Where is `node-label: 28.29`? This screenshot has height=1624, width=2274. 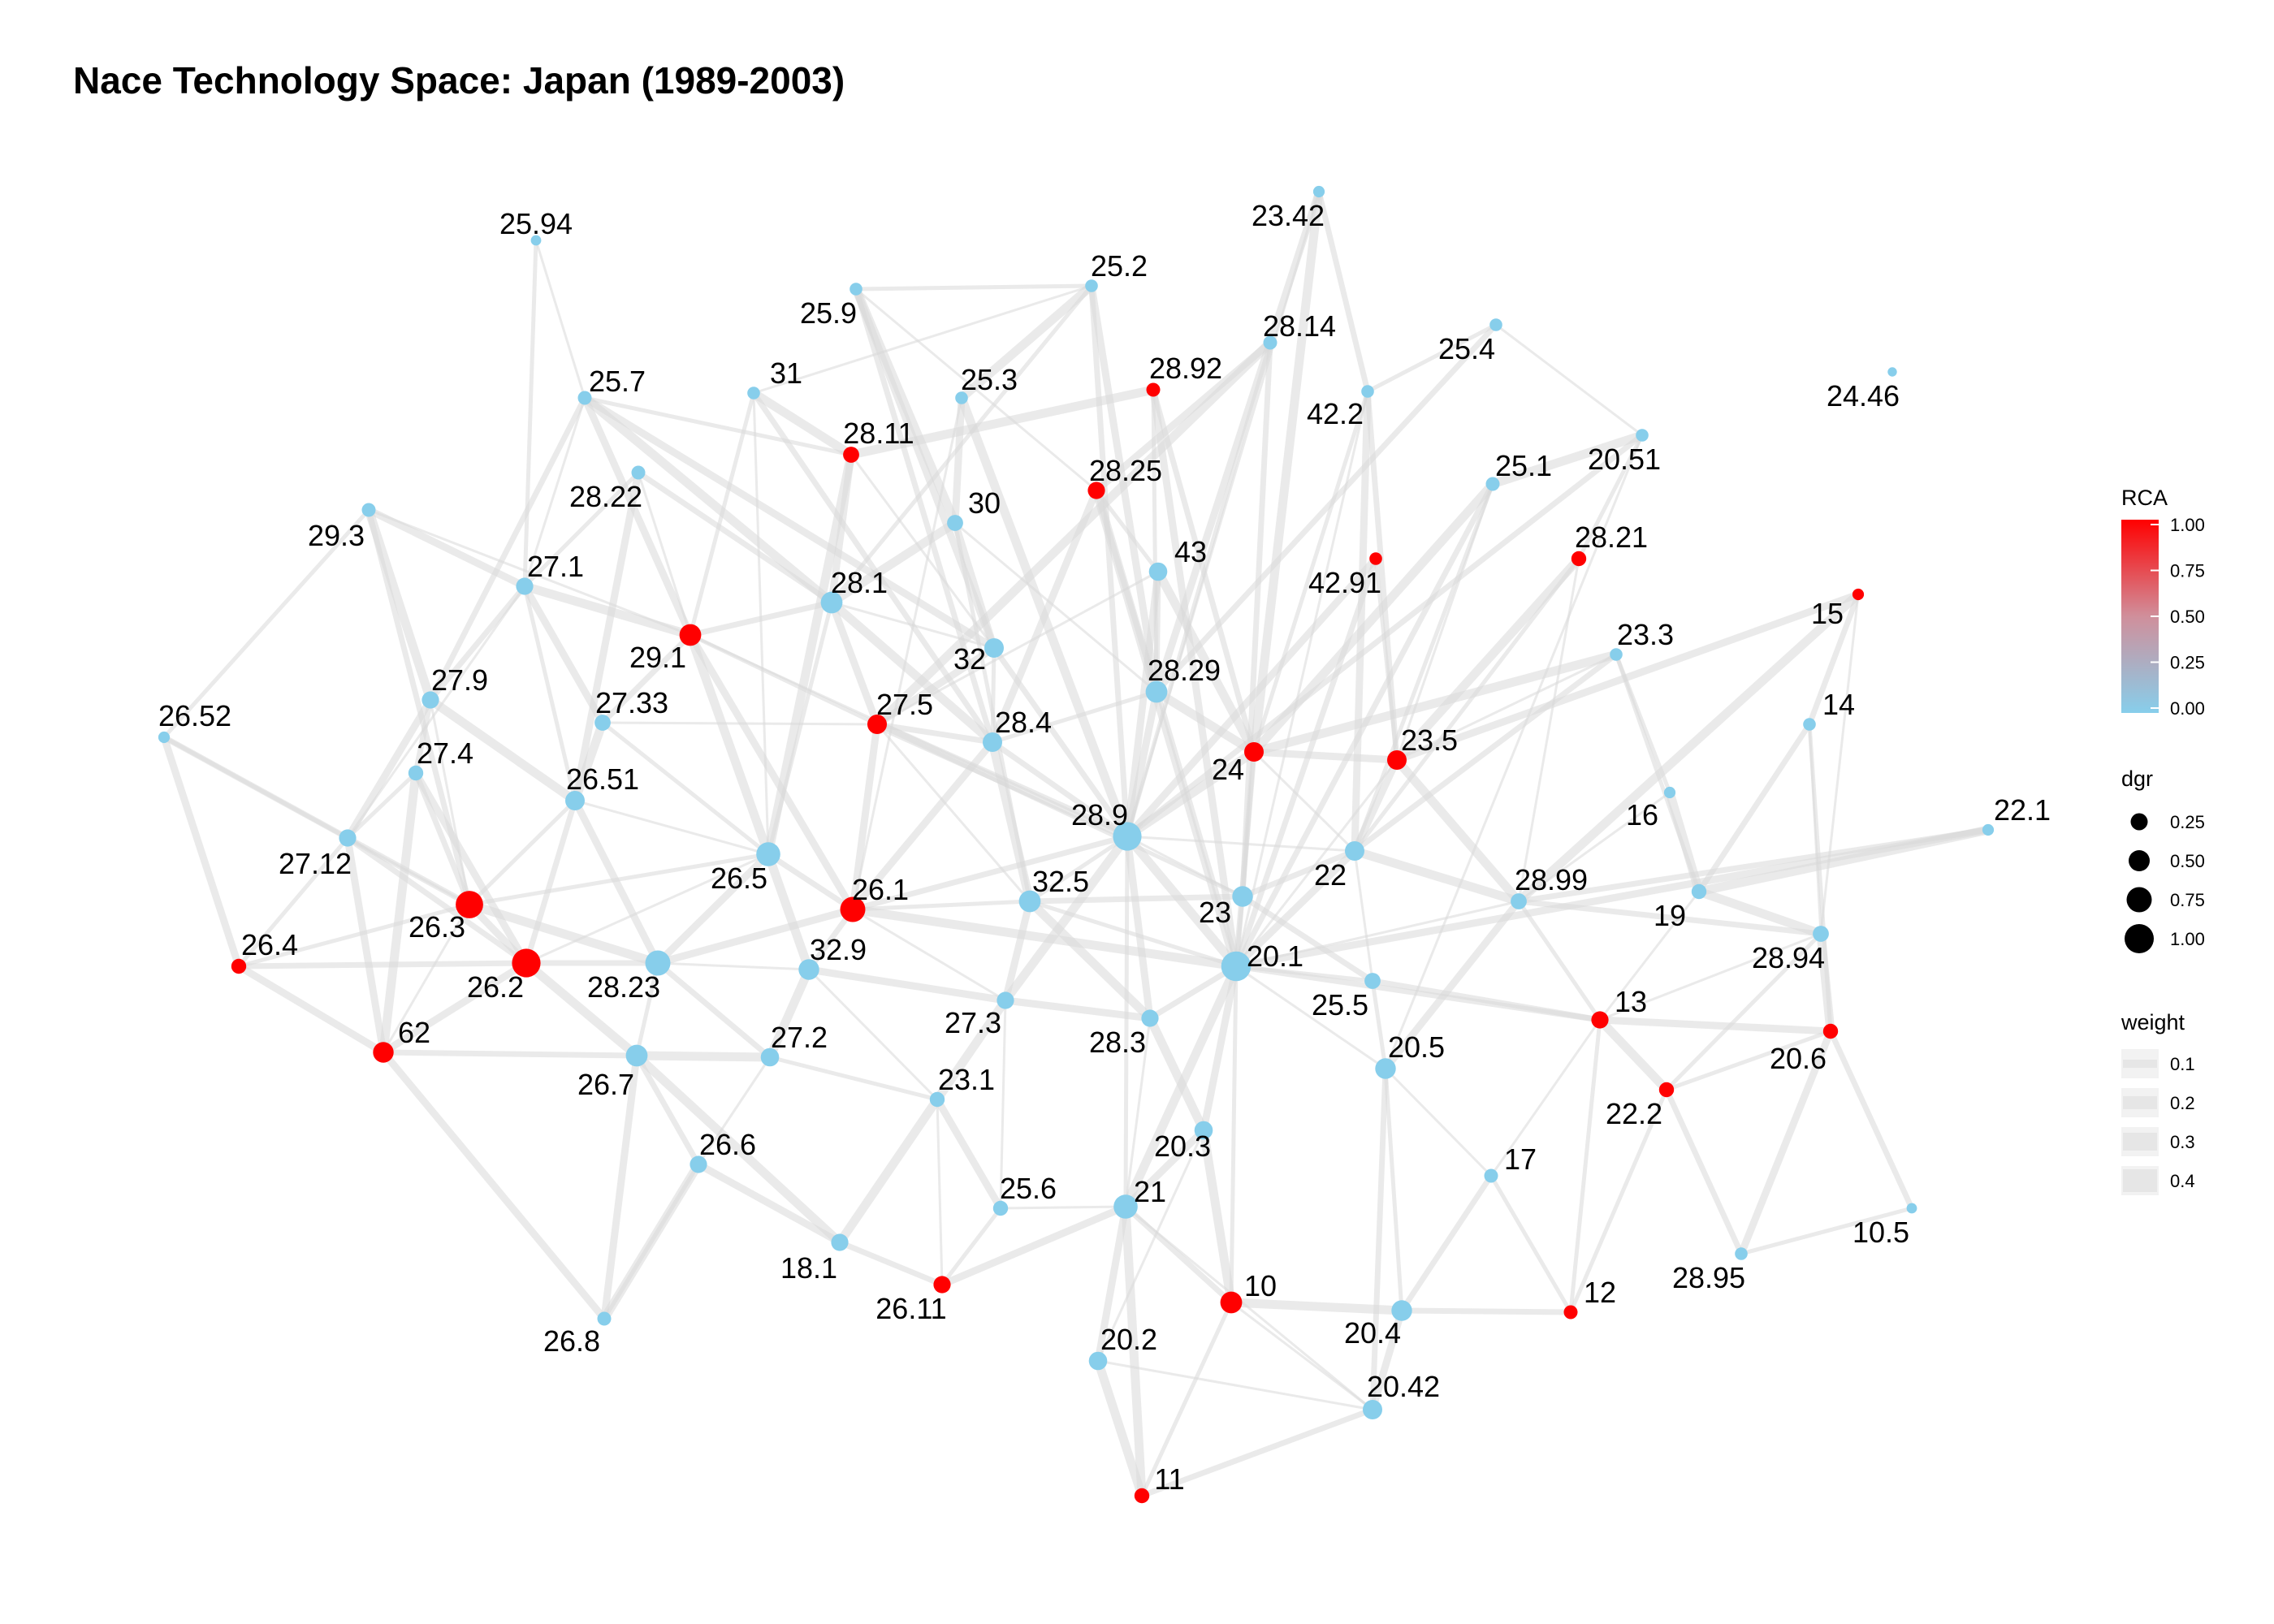
node-label: 28.29 is located at coordinates (1185, 671).